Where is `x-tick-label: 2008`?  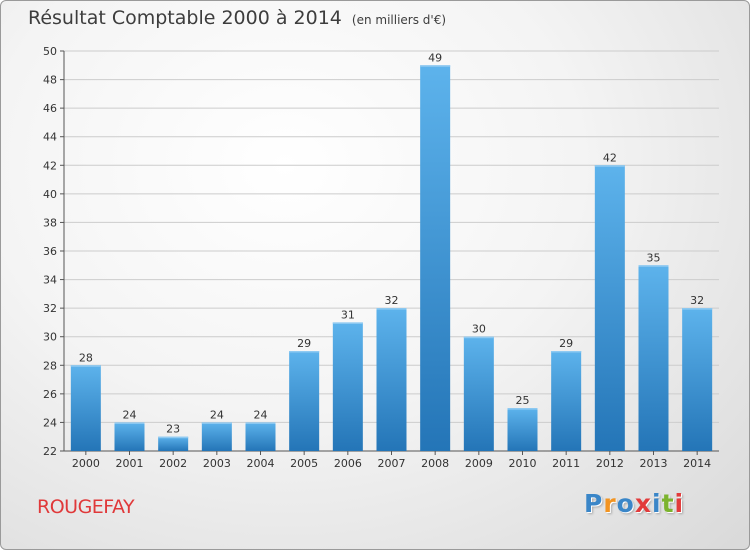 x-tick-label: 2008 is located at coordinates (435, 463).